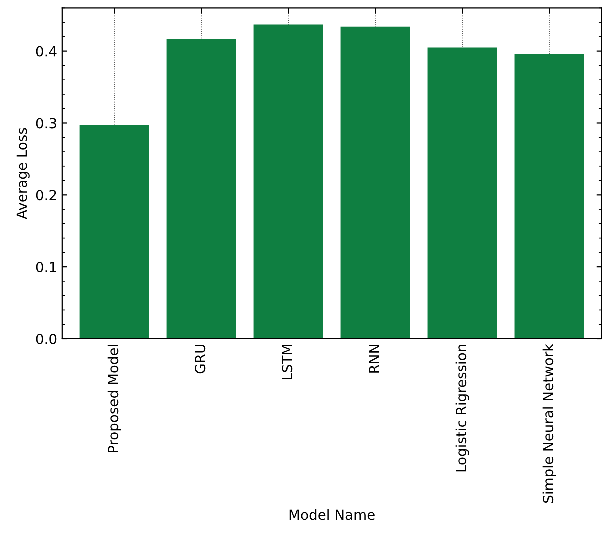  Describe the element at coordinates (23, 174) in the screenshot. I see `y-axis-title: Average Loss` at that location.